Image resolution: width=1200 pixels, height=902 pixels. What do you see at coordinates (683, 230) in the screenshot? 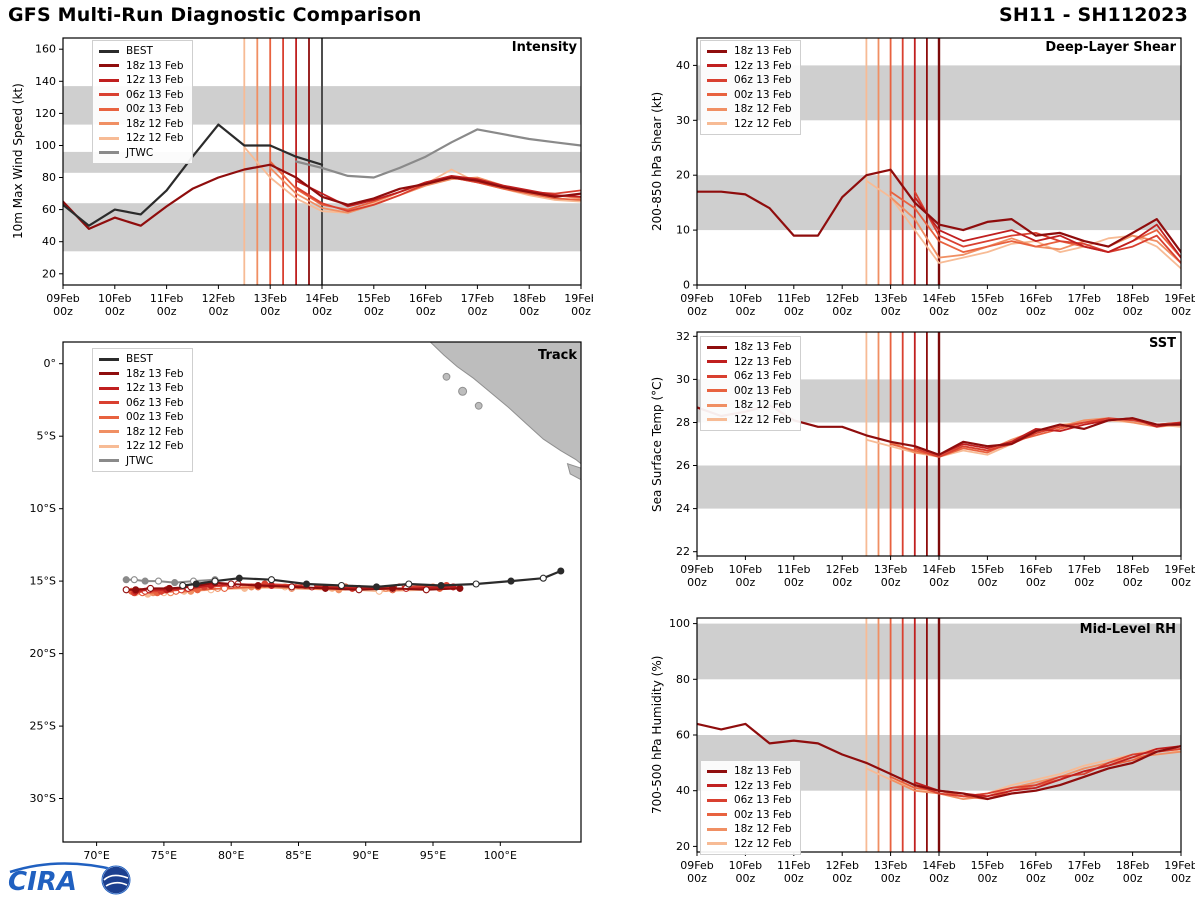
I see `svg-text: 10` at bounding box center [683, 230].